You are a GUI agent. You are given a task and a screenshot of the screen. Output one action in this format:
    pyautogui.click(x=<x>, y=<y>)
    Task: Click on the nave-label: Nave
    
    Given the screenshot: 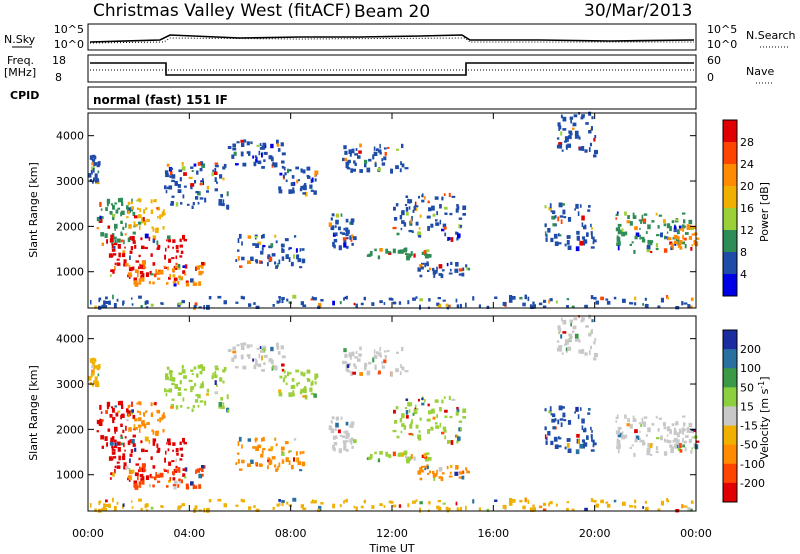 What is the action you would take?
    pyautogui.click(x=760, y=71)
    